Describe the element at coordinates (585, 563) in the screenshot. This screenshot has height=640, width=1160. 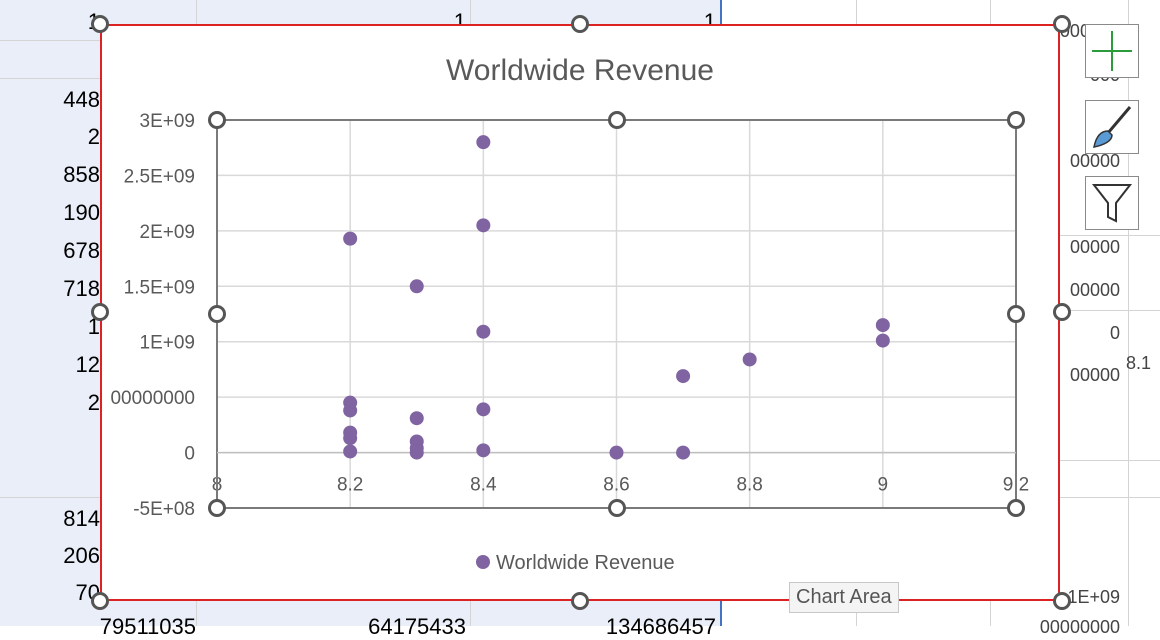
I see `legend-label: Worldwide Revenue` at that location.